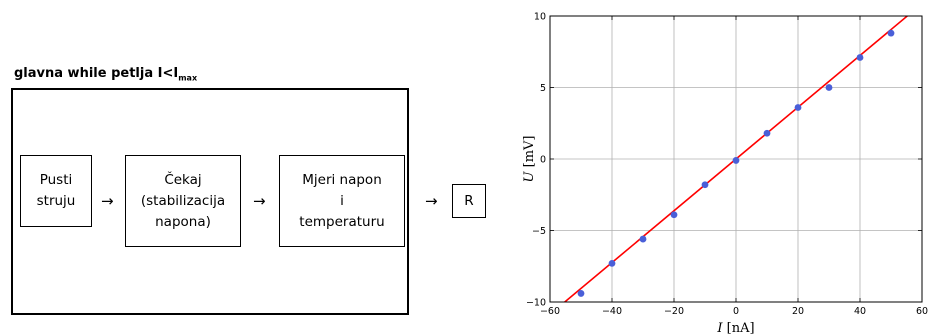  Describe the element at coordinates (540, 17) in the screenshot. I see `y-tick-label: 10` at that location.